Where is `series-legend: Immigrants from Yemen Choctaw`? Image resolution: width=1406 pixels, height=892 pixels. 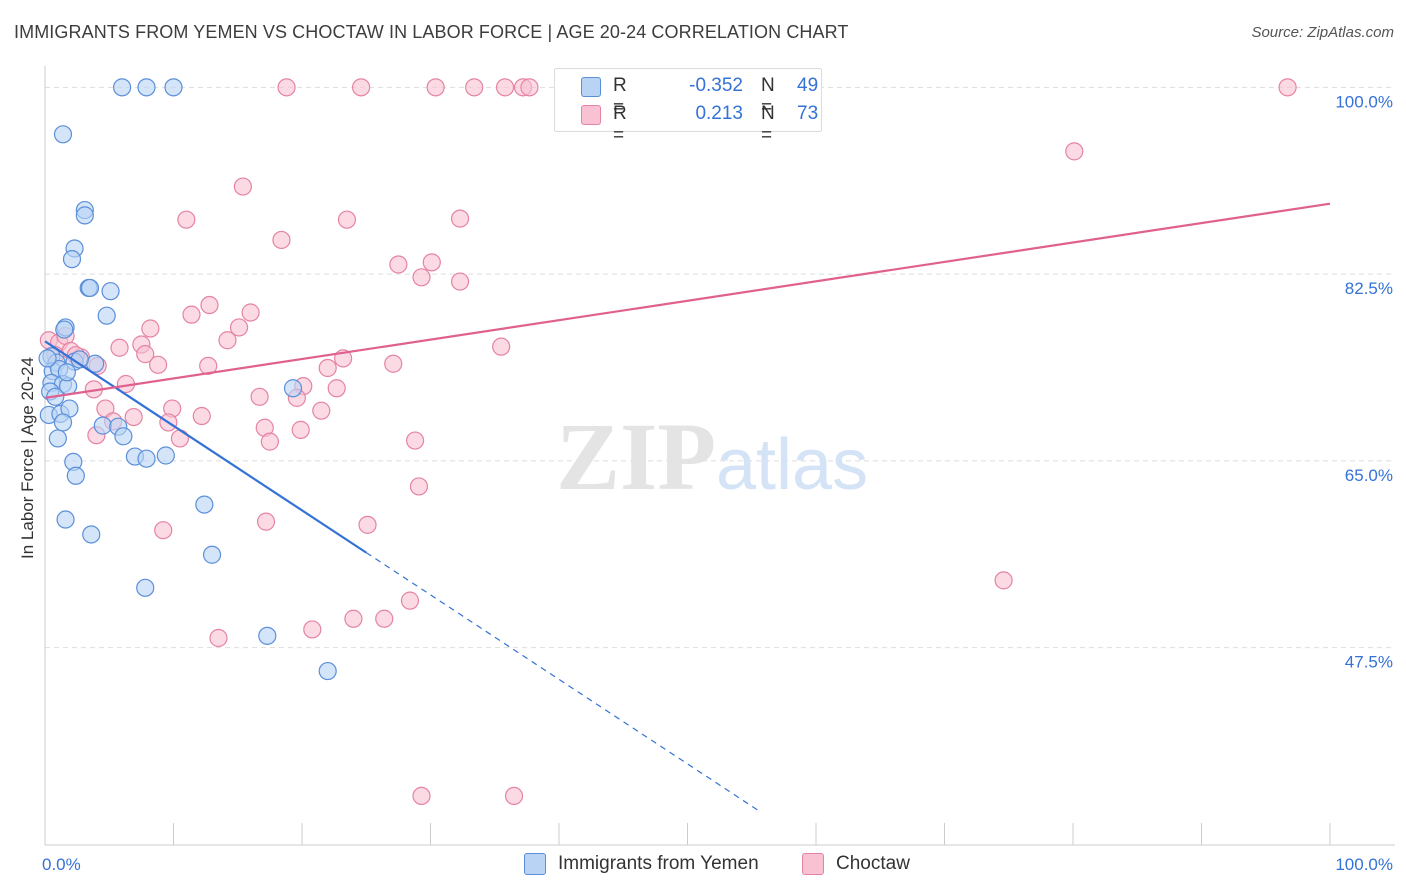
series-legend: Immigrants from Yemen Choctaw is located at coordinates (703, 865).